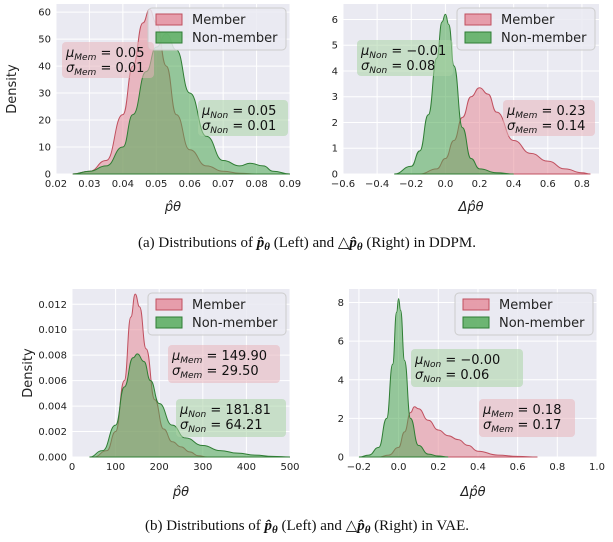  Describe the element at coordinates (377, 184) in the screenshot. I see `x-tick-label: −0.4` at that location.